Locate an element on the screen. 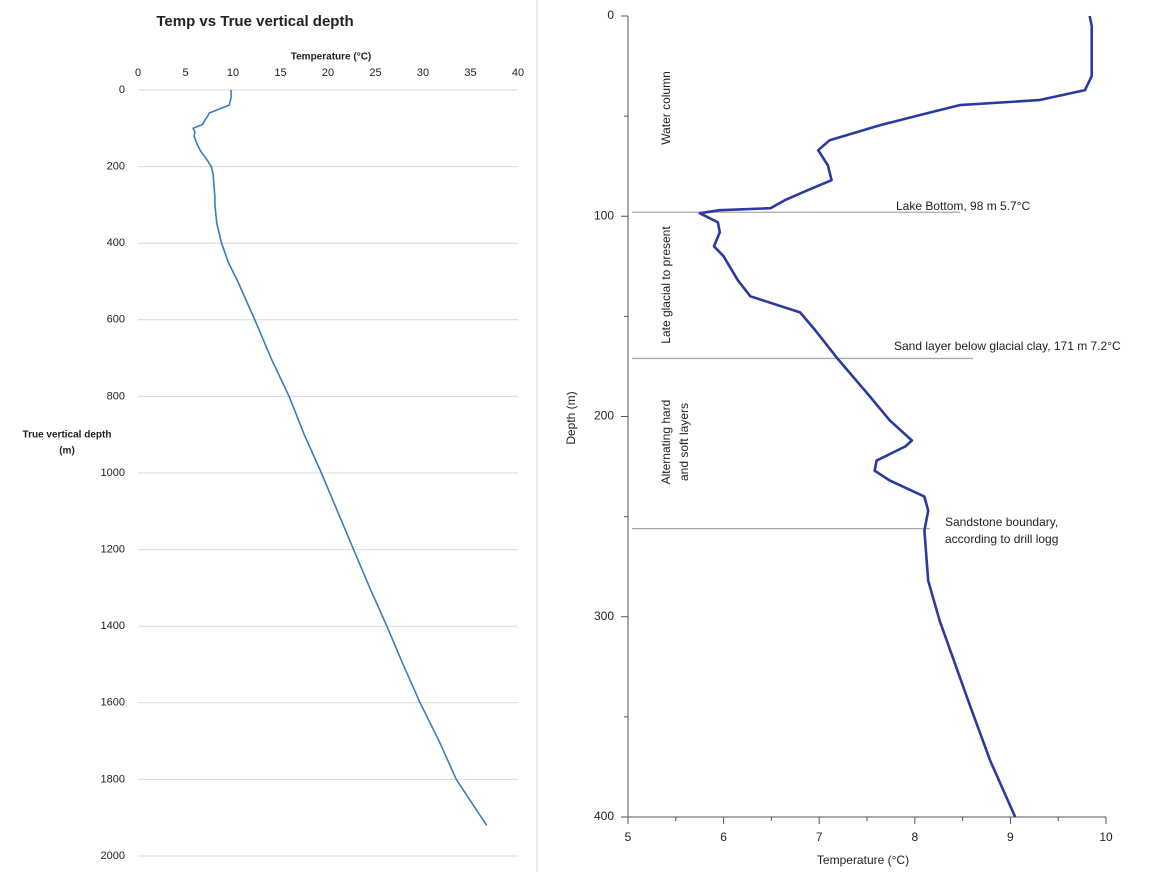  x-tick-label: 7 is located at coordinates (819, 837).